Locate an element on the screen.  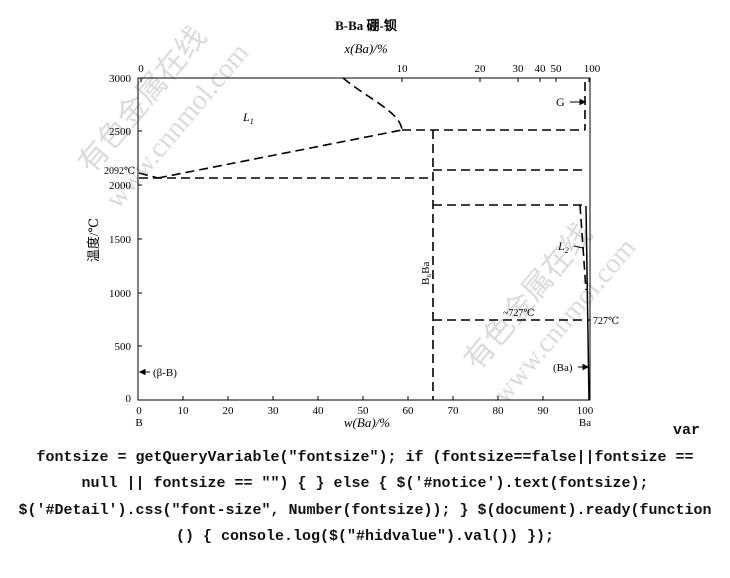
top-tick-label: 10 is located at coordinates (403, 69).